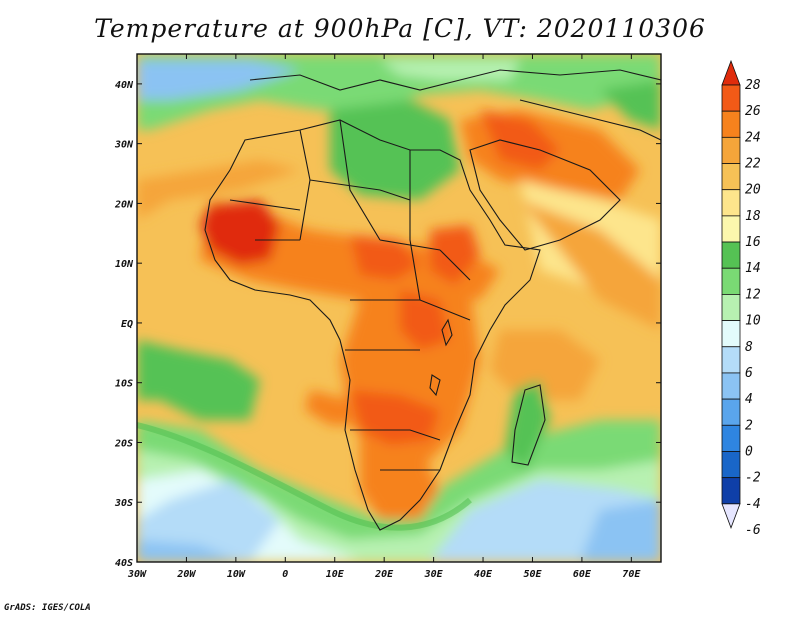 Image resolution: width=800 pixels, height=618 pixels. What do you see at coordinates (631, 574) in the screenshot?
I see `x-tick-label: 70E` at bounding box center [631, 574].